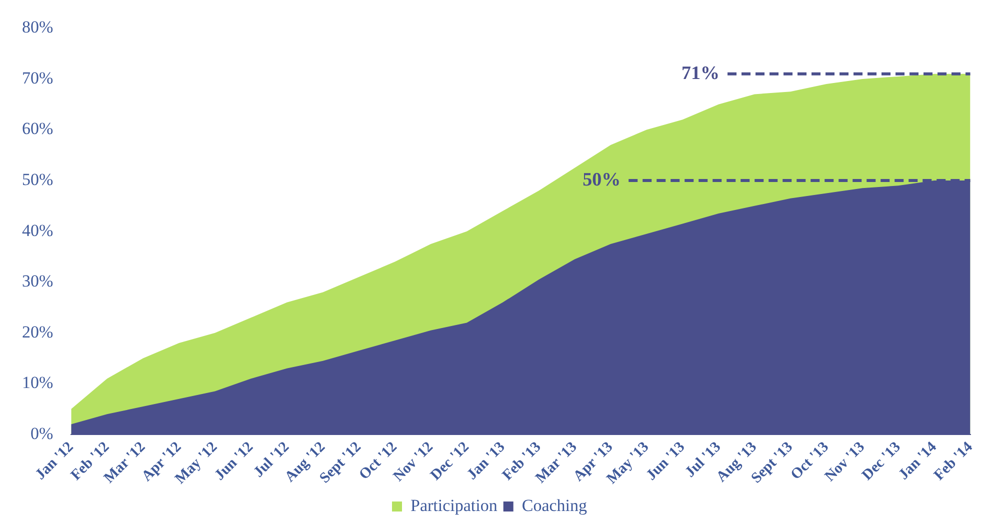 This screenshot has height=525, width=987. I want to click on y-tick-label: 50%, so click(38, 180).